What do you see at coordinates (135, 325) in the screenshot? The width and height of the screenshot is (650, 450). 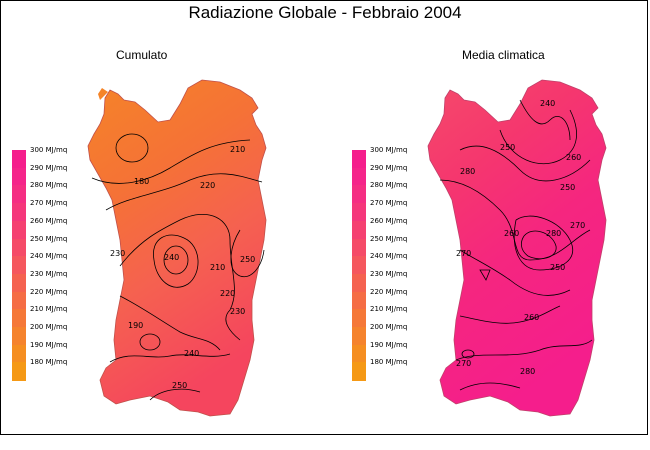 I see `contour-label: 190` at bounding box center [135, 325].